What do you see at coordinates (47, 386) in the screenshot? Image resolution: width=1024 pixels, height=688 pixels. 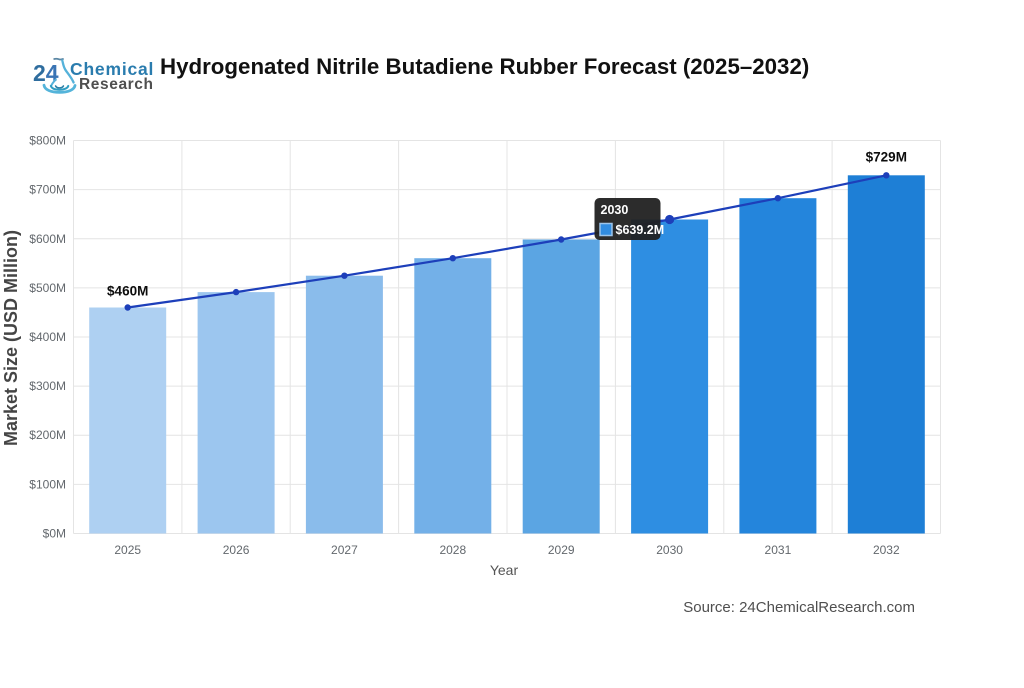 I see `svg-text: $300M` at bounding box center [47, 386].